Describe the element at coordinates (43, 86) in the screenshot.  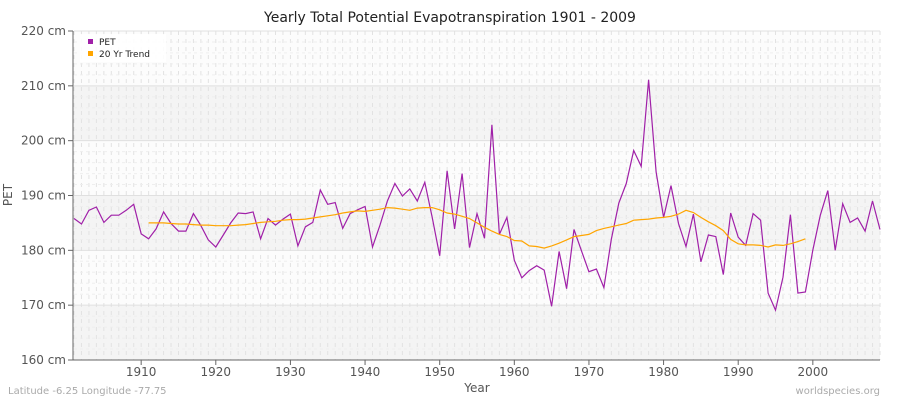
I see `y-tick-label: 210 cm` at that location.